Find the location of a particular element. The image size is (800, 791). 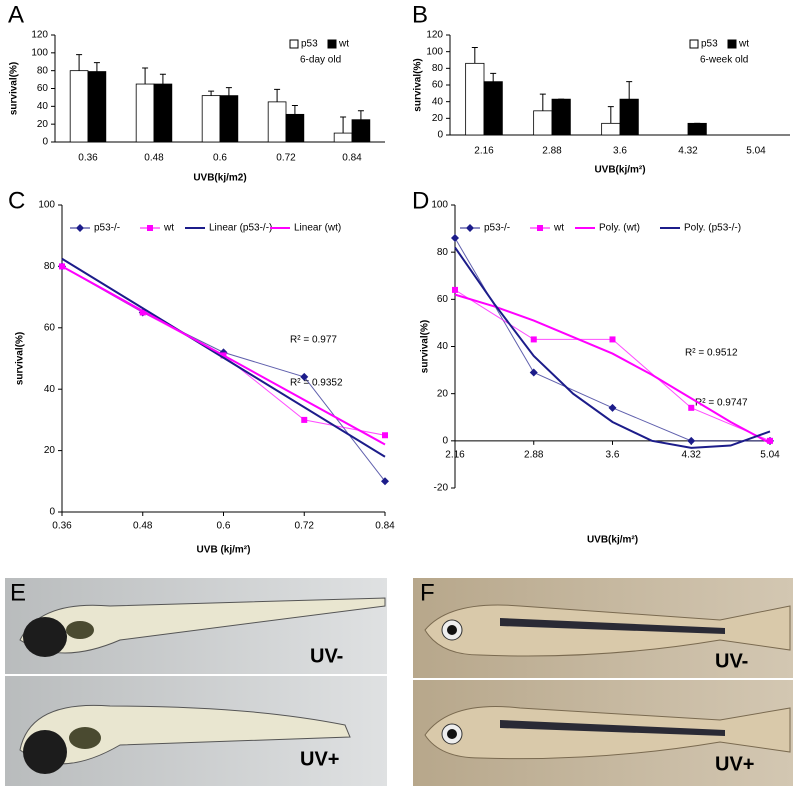

x-axis-label: UVB(kj/m2) is located at coordinates (219, 178).